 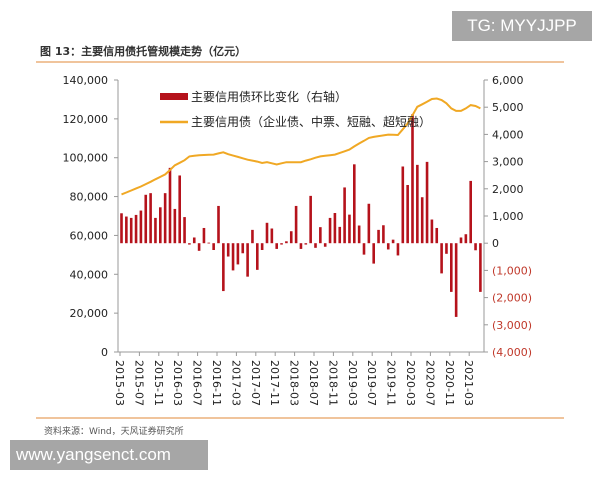 What do you see at coordinates (449, 383) in the screenshot?
I see `x-tick-label: 2020-11` at bounding box center [449, 383].